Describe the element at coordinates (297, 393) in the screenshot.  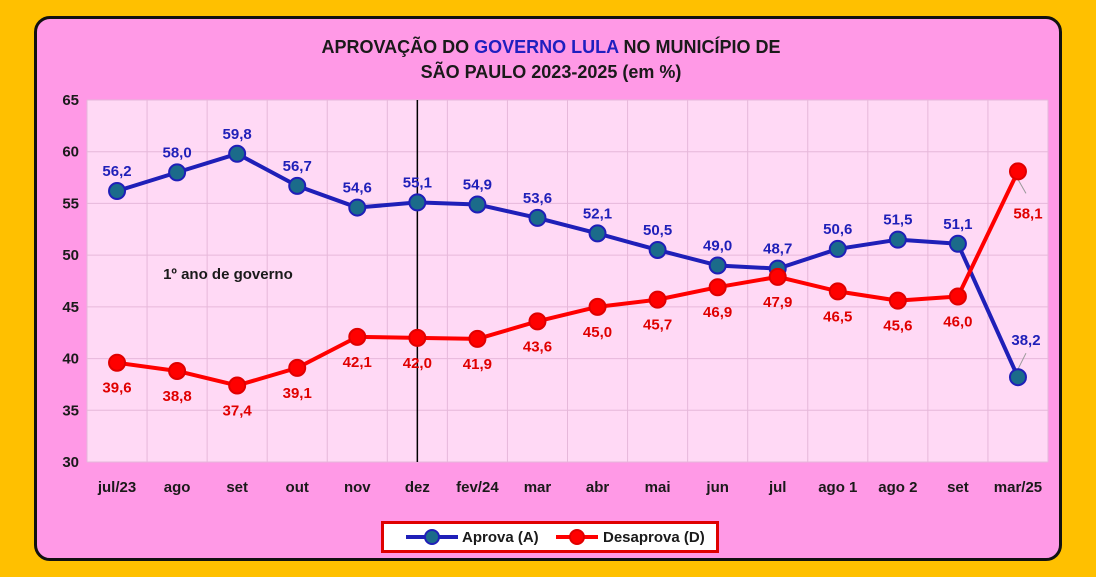
I see `data-label-desaprova: 39,1` at that location.